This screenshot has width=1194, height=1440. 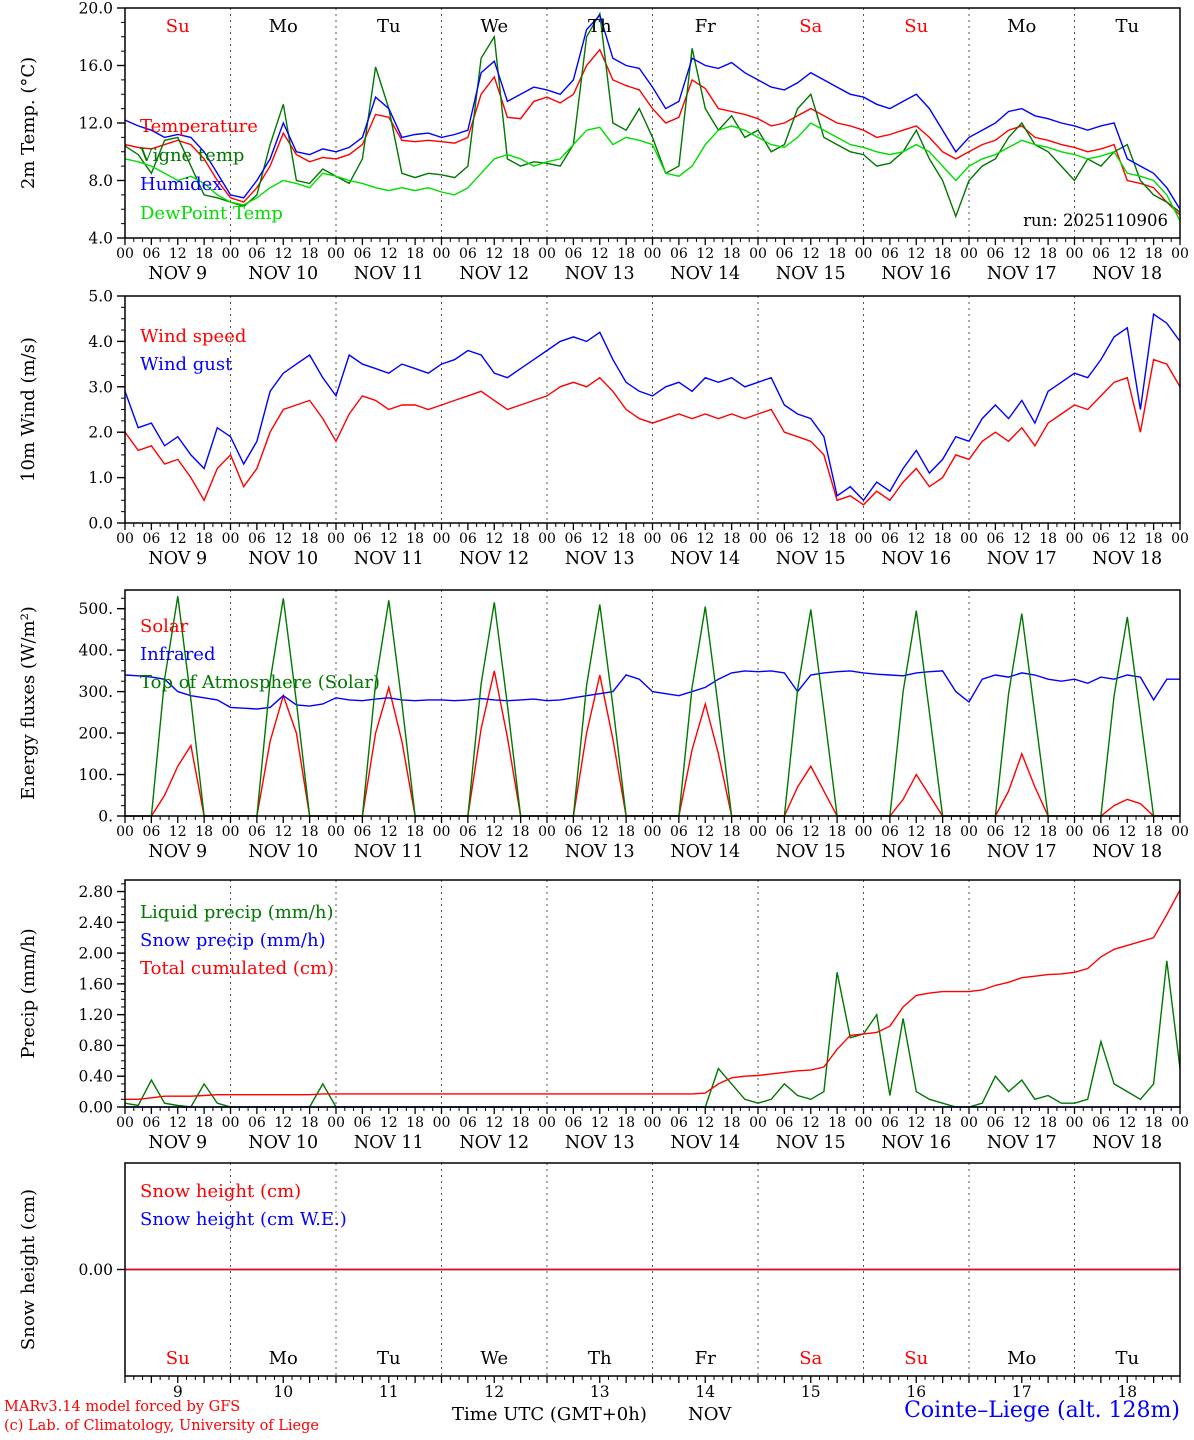 I want to click on day-number-label: 13, so click(x=600, y=1392).